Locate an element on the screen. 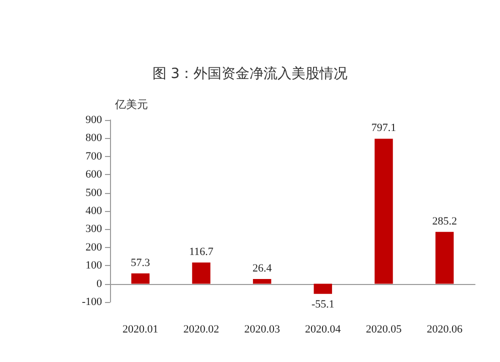 The width and height of the screenshot is (500, 362). chart-title: 图 3：外国资金净流入美股情况 is located at coordinates (250, 74).